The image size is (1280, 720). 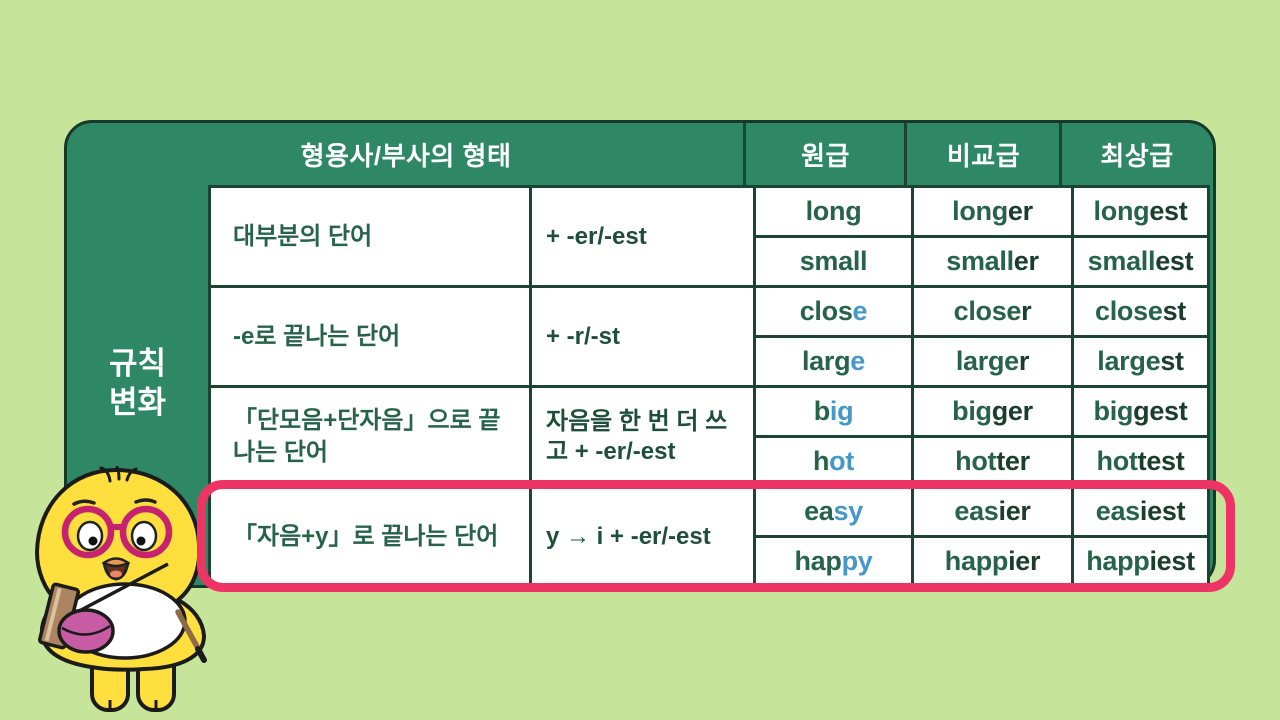 I want to click on rule-form-cell: 자음을 한 번 더 쓰고 + -er/-est, so click(x=642, y=436).